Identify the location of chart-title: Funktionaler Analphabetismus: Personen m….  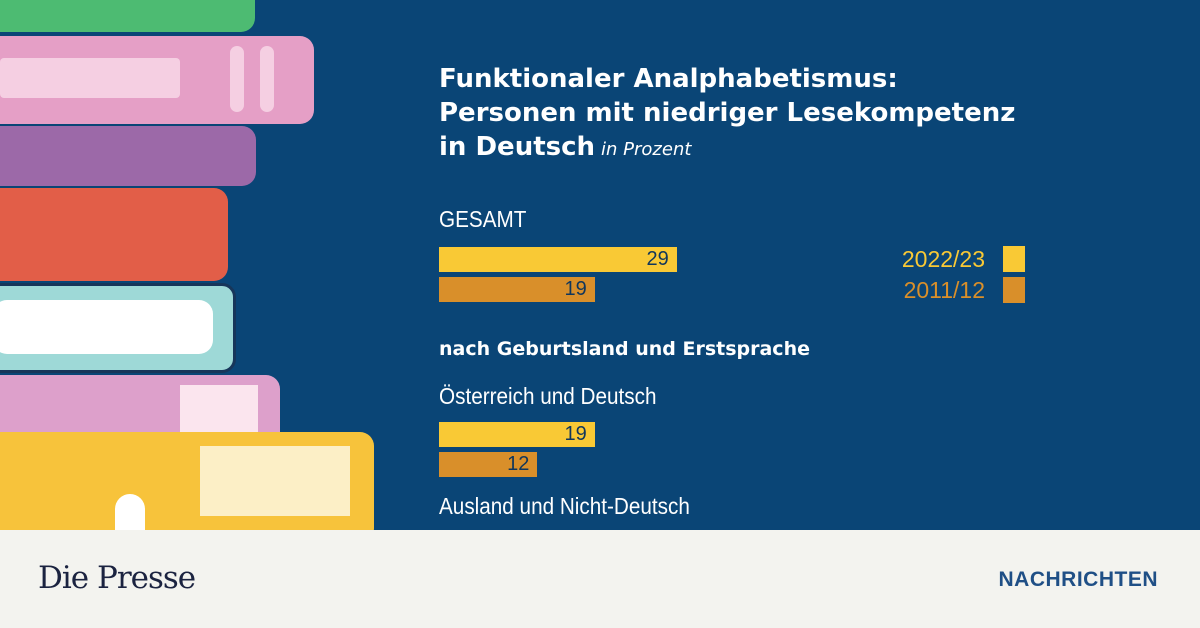
(727, 114).